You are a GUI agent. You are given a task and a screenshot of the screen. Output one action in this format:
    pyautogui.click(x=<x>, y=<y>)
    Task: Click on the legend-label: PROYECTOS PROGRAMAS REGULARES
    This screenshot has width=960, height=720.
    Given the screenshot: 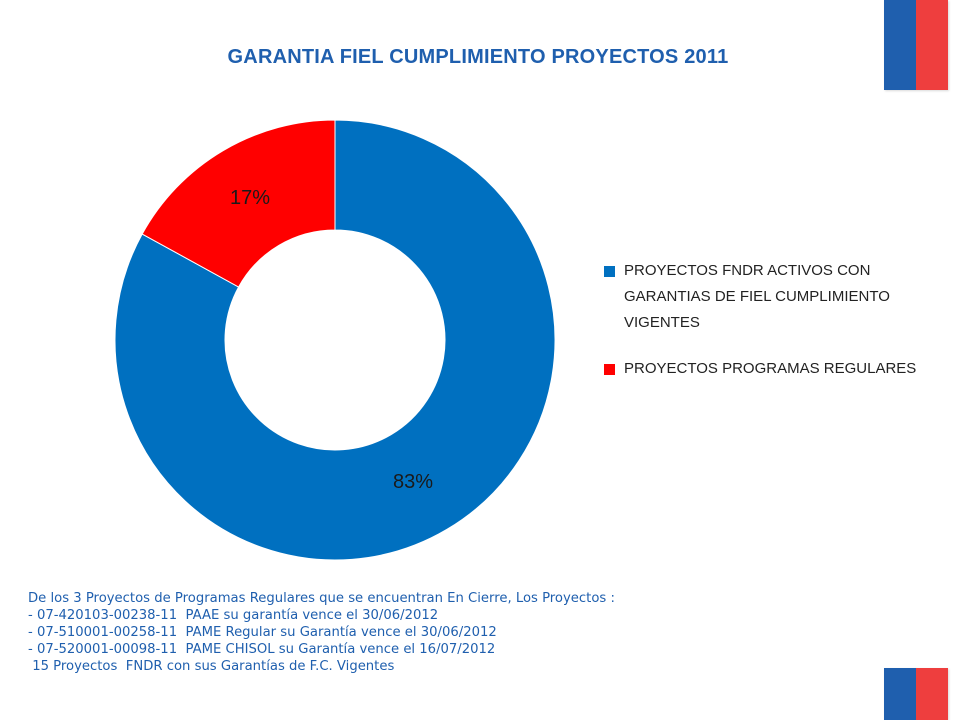 What is the action you would take?
    pyautogui.click(x=770, y=368)
    